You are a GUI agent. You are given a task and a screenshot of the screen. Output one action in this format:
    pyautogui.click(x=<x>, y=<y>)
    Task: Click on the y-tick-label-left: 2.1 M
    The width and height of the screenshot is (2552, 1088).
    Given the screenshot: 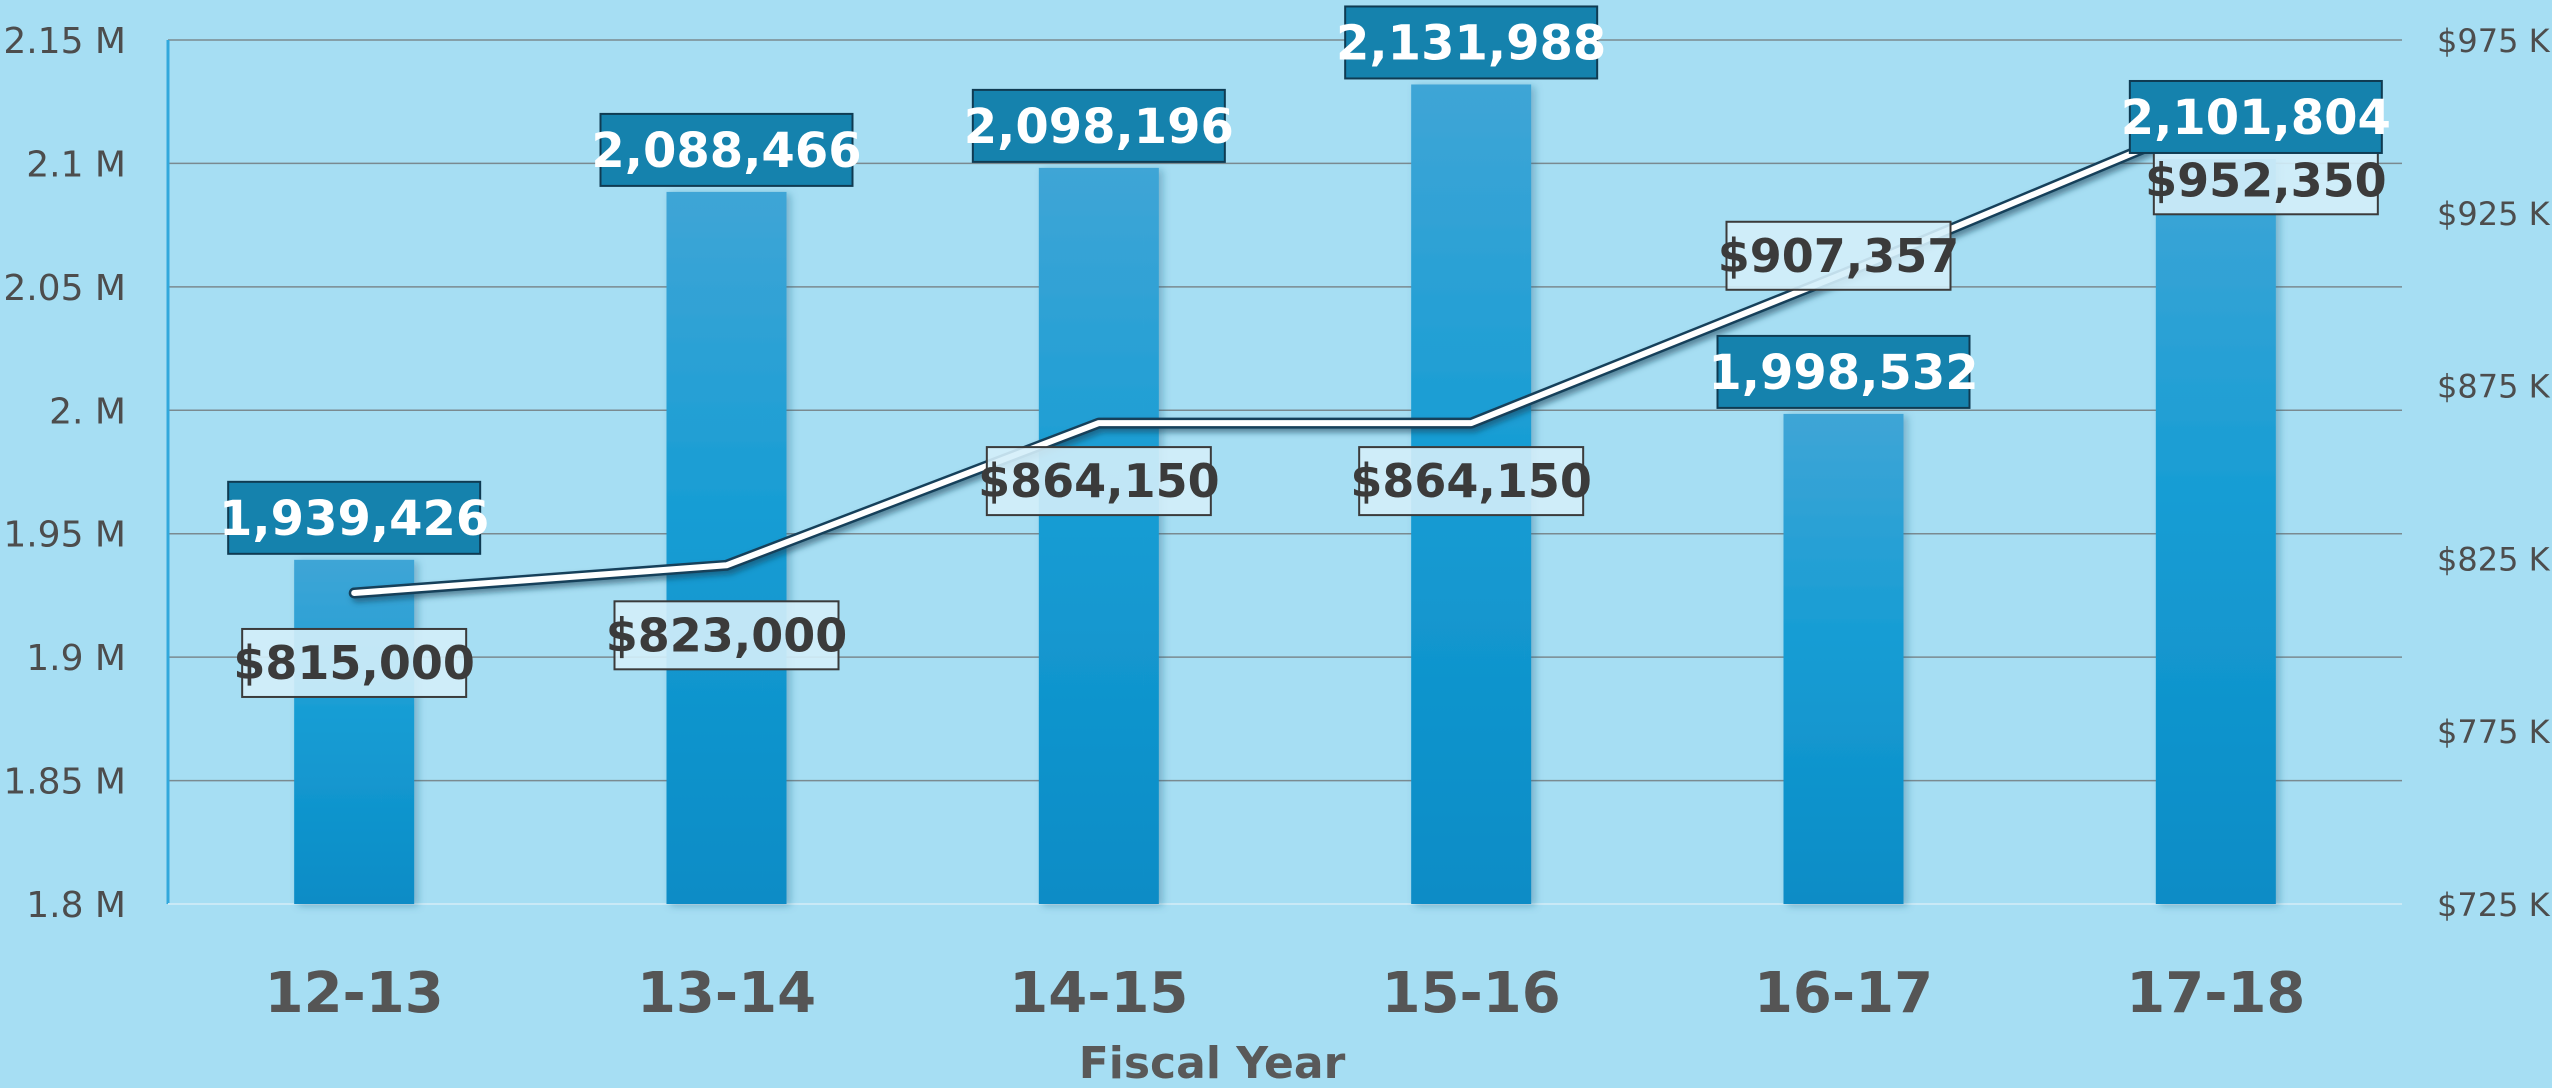 What is the action you would take?
    pyautogui.click(x=76, y=164)
    